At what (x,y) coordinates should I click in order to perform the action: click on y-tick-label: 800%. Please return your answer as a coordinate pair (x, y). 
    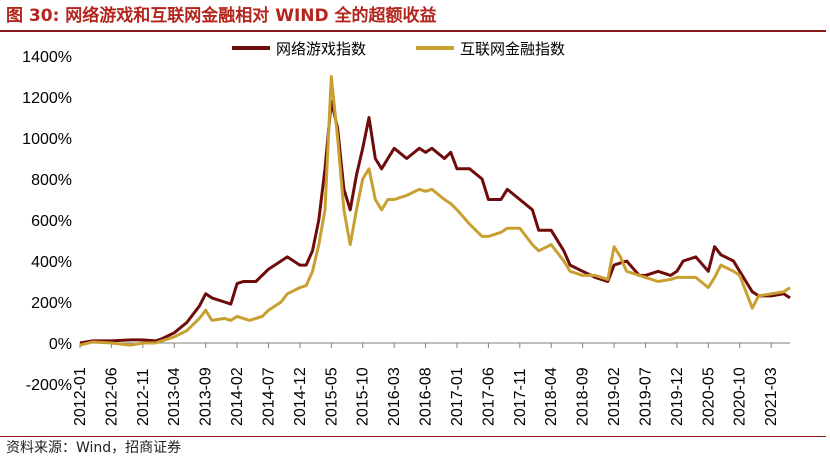
    Looking at the image, I should click on (51, 180).